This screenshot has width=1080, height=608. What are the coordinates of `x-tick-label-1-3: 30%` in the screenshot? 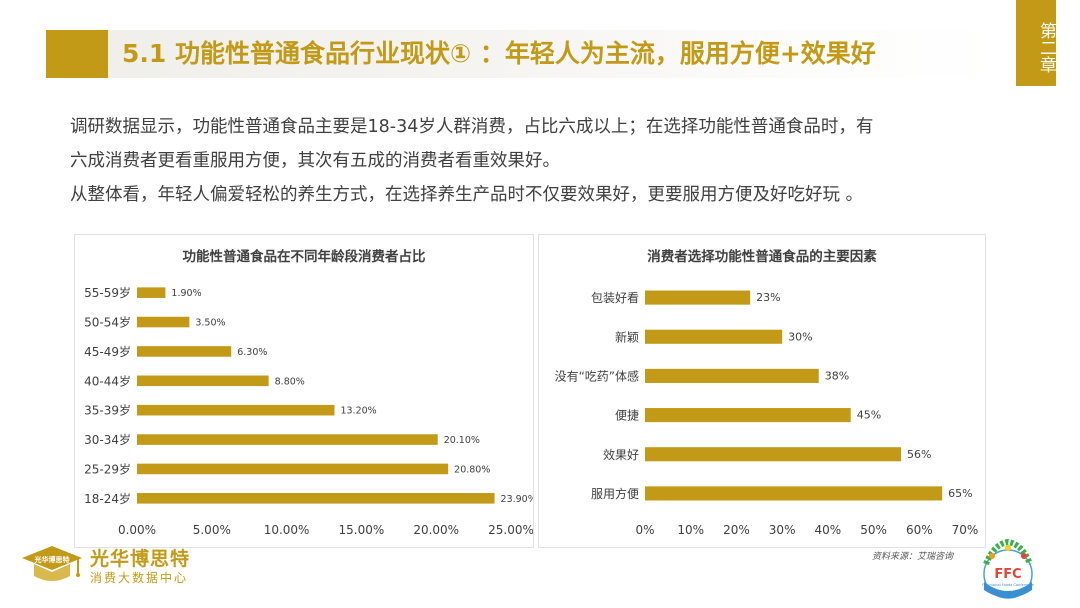 It's located at (782, 530).